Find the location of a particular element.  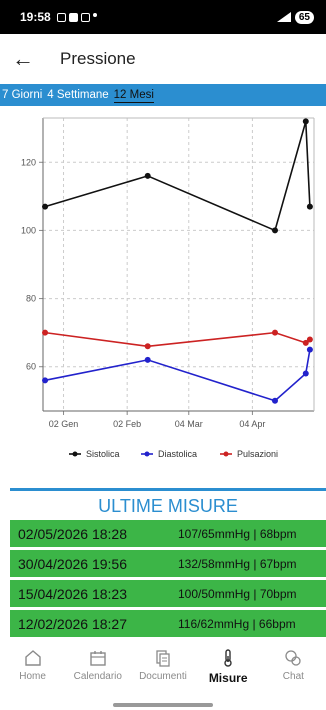

home-icon is located at coordinates (32, 658).